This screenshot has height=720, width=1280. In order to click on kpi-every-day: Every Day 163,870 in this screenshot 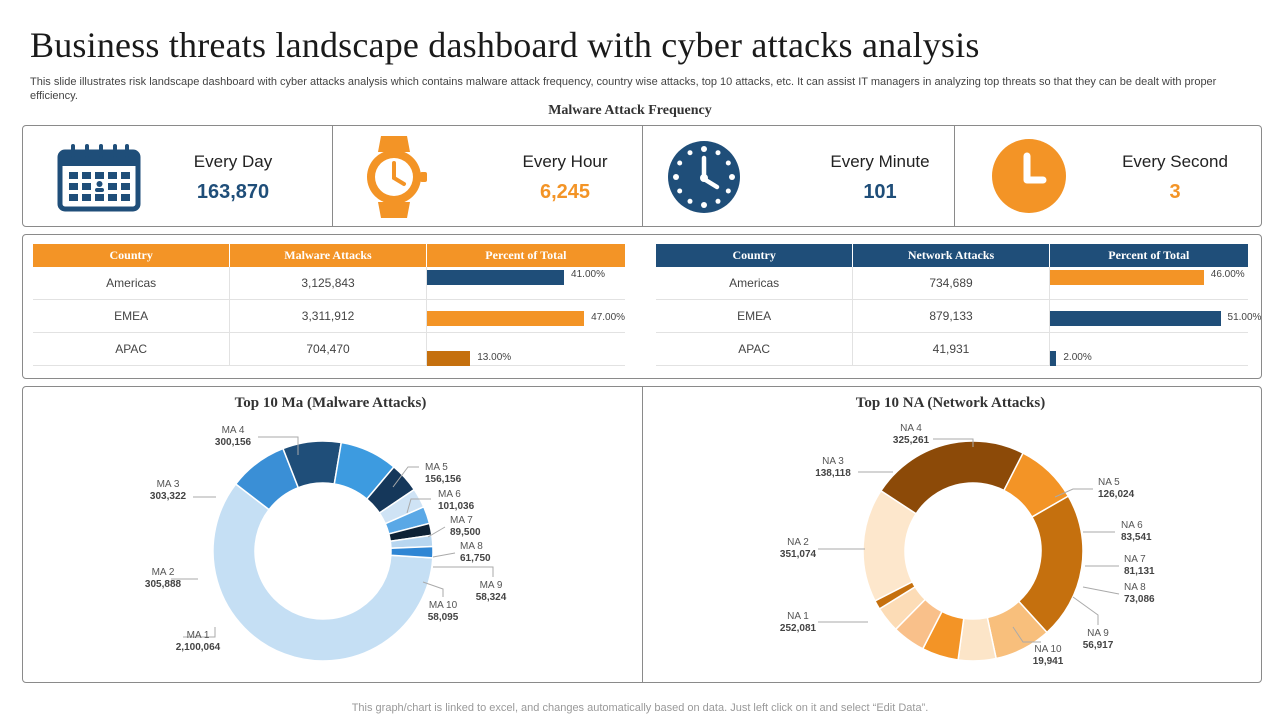, I will do `click(177, 176)`.